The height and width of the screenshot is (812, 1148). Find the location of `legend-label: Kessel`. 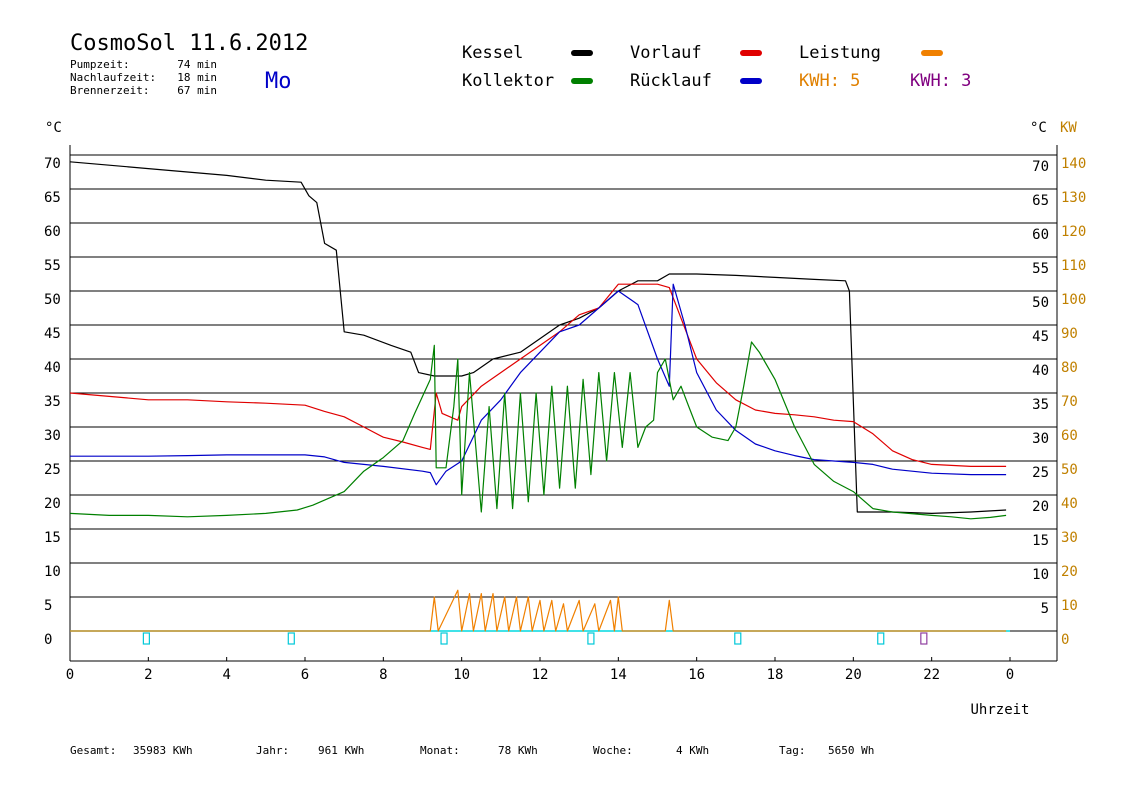

legend-label: Kessel is located at coordinates (492, 53).